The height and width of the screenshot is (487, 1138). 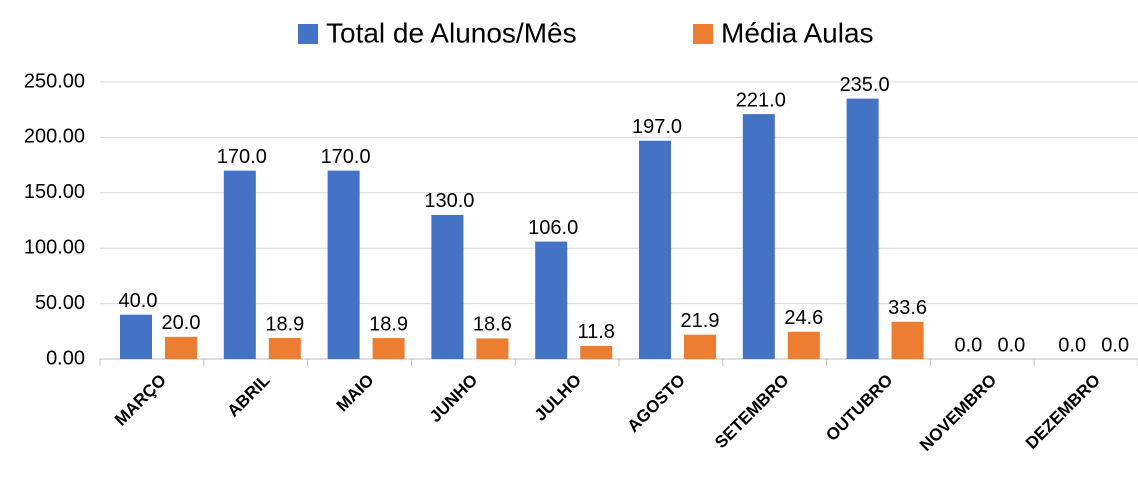 I want to click on legend-label: Média Aulas, so click(x=797, y=32).